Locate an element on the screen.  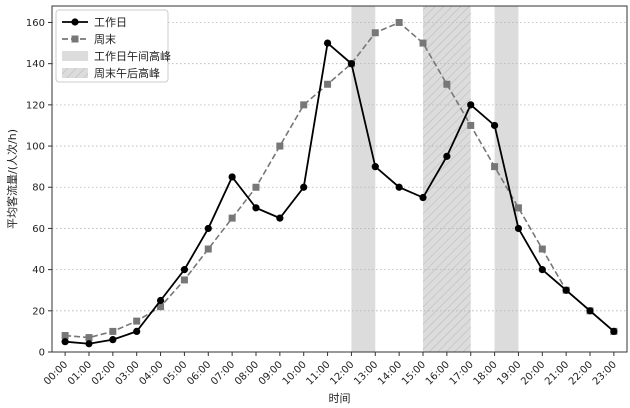
x-tick-label: 13:00 is located at coordinates (366, 373).